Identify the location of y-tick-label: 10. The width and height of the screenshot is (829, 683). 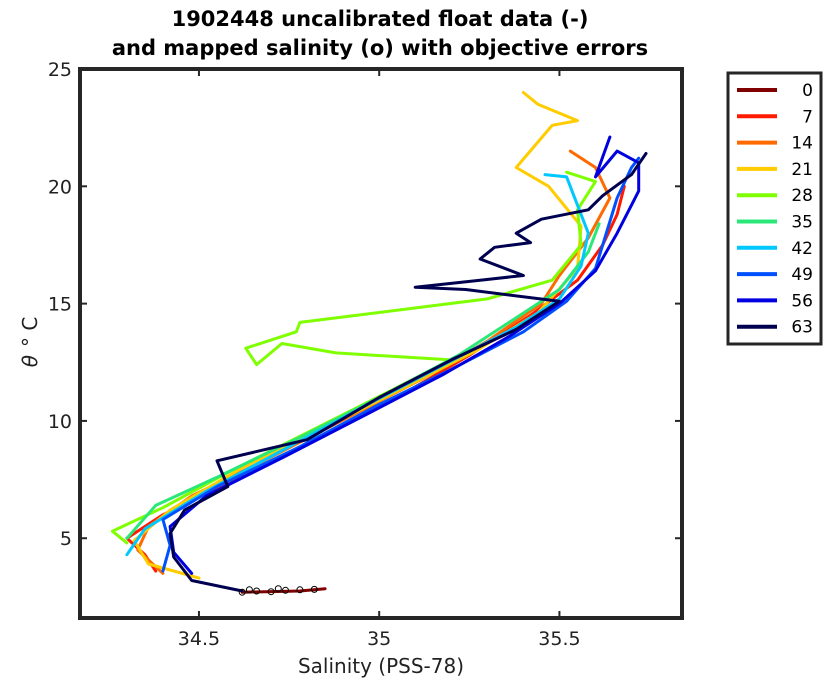
(60, 422).